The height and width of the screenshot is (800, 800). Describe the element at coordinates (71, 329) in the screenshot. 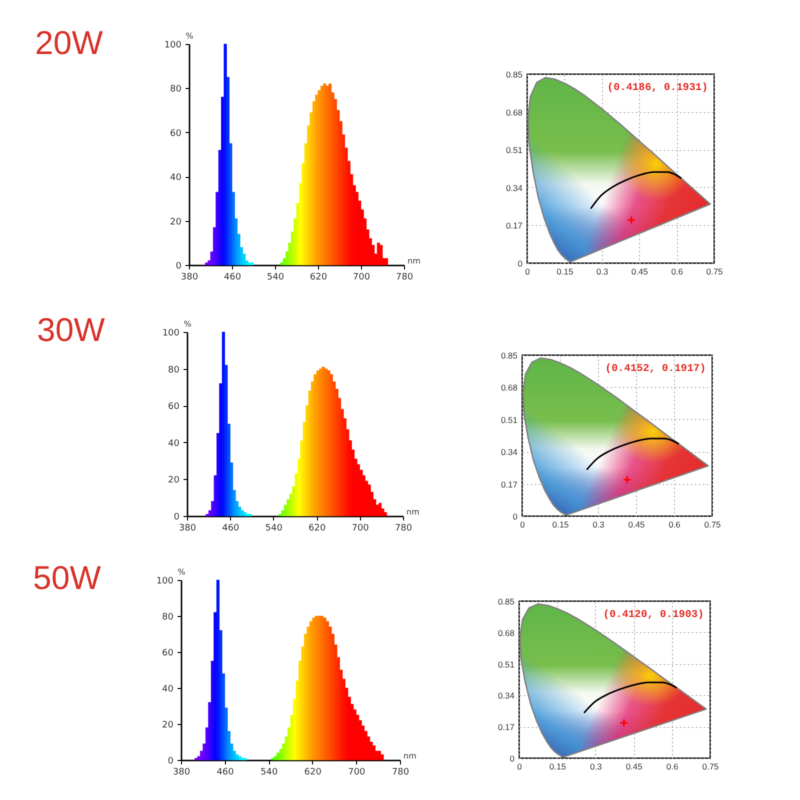

I see `chart-title: 30W` at that location.